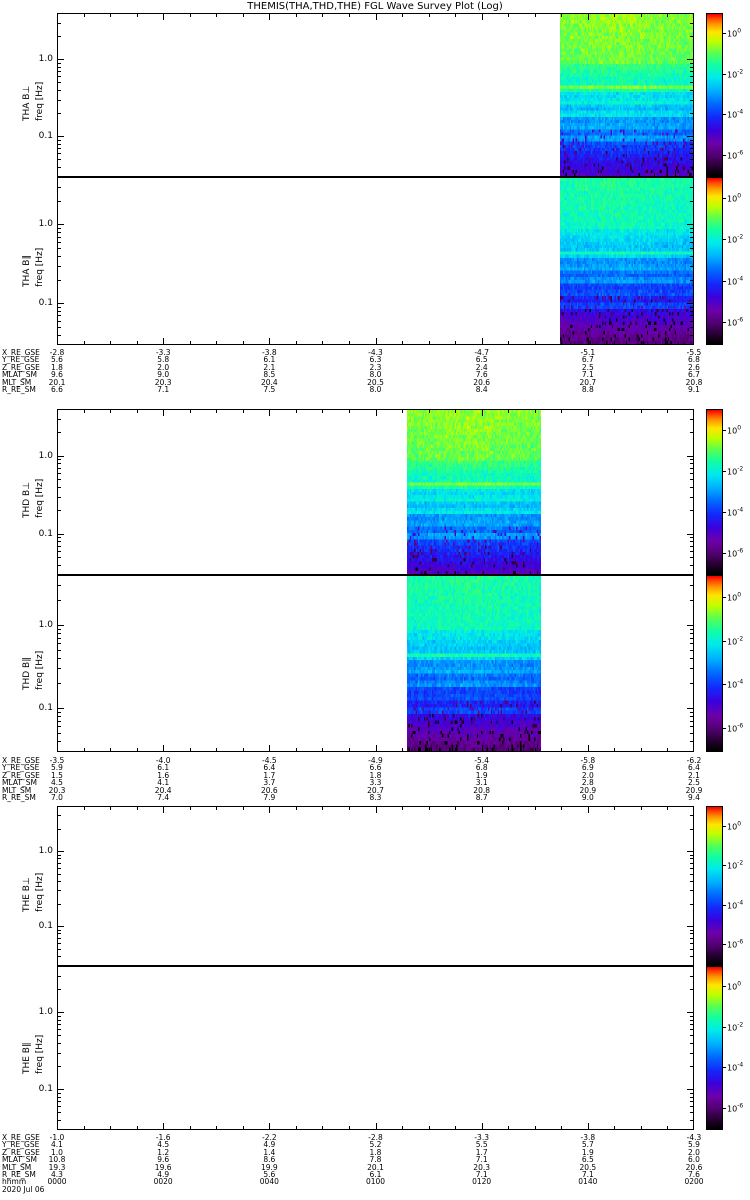  What do you see at coordinates (163, 1167) in the screenshot?
I see `annotation-value: 19.6` at bounding box center [163, 1167].